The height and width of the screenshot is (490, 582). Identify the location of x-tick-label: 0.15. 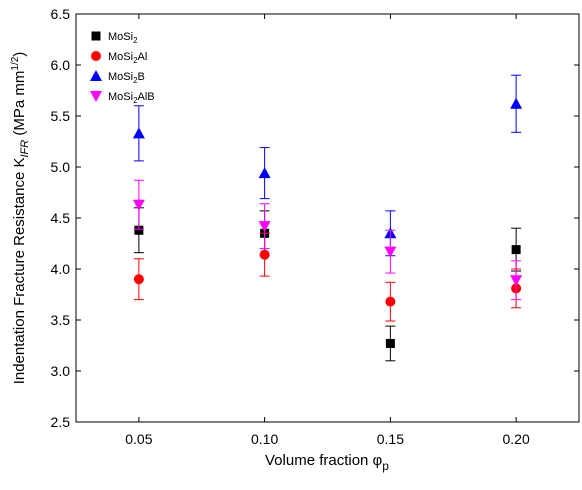
(390, 439).